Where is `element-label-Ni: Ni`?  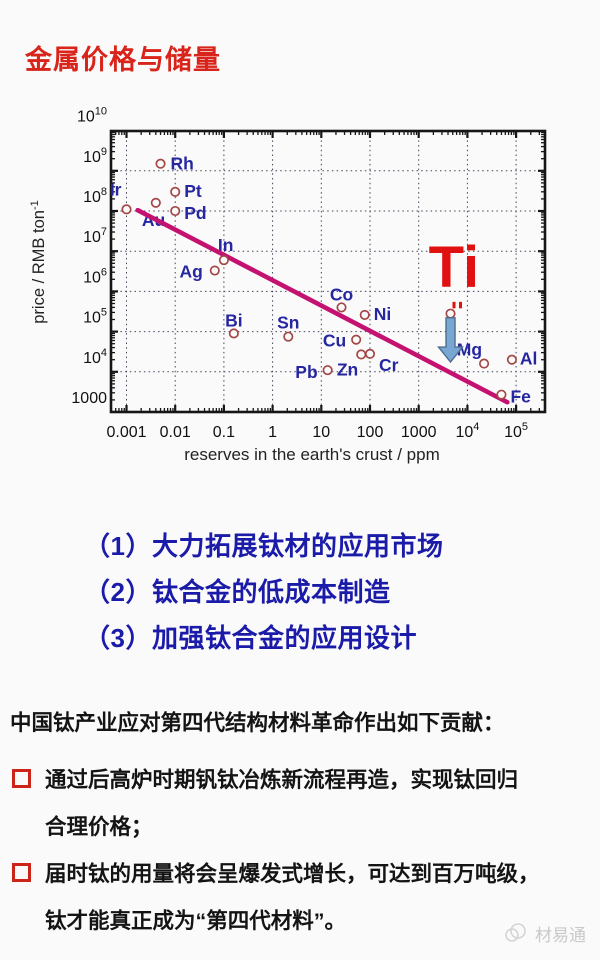 element-label-Ni: Ni is located at coordinates (383, 314).